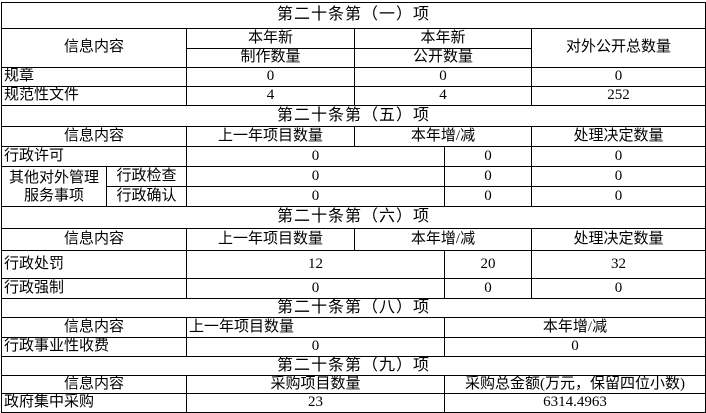 The width and height of the screenshot is (706, 413). What do you see at coordinates (94, 264) in the screenshot?
I see `row-label-xingzheng-chufa: 行政处罚` at bounding box center [94, 264].